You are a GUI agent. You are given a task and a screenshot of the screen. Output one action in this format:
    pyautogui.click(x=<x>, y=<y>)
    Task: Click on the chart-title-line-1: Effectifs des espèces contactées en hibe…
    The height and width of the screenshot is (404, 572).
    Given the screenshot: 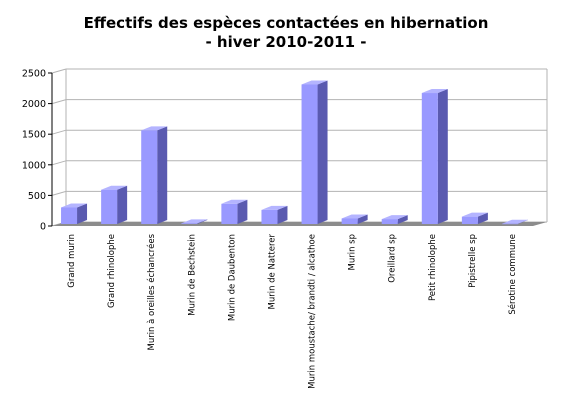 What is the action you would take?
    pyautogui.click(x=286, y=23)
    